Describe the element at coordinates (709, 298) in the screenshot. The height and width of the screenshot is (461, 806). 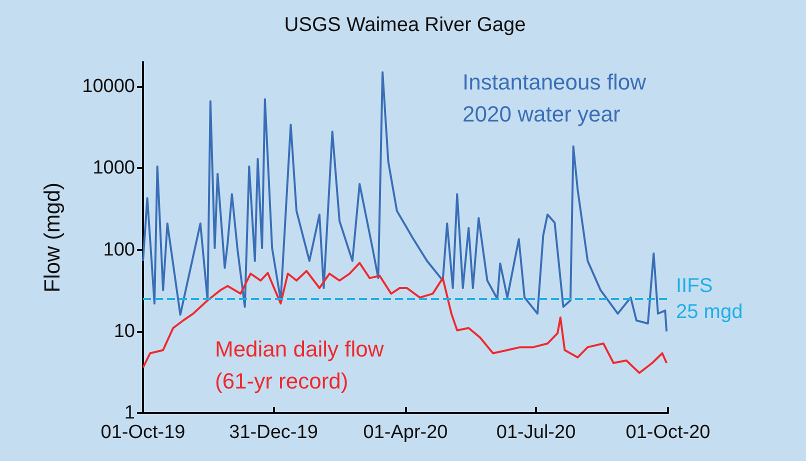
I see `ref-line-label: IIFS 25 mgd` at that location.